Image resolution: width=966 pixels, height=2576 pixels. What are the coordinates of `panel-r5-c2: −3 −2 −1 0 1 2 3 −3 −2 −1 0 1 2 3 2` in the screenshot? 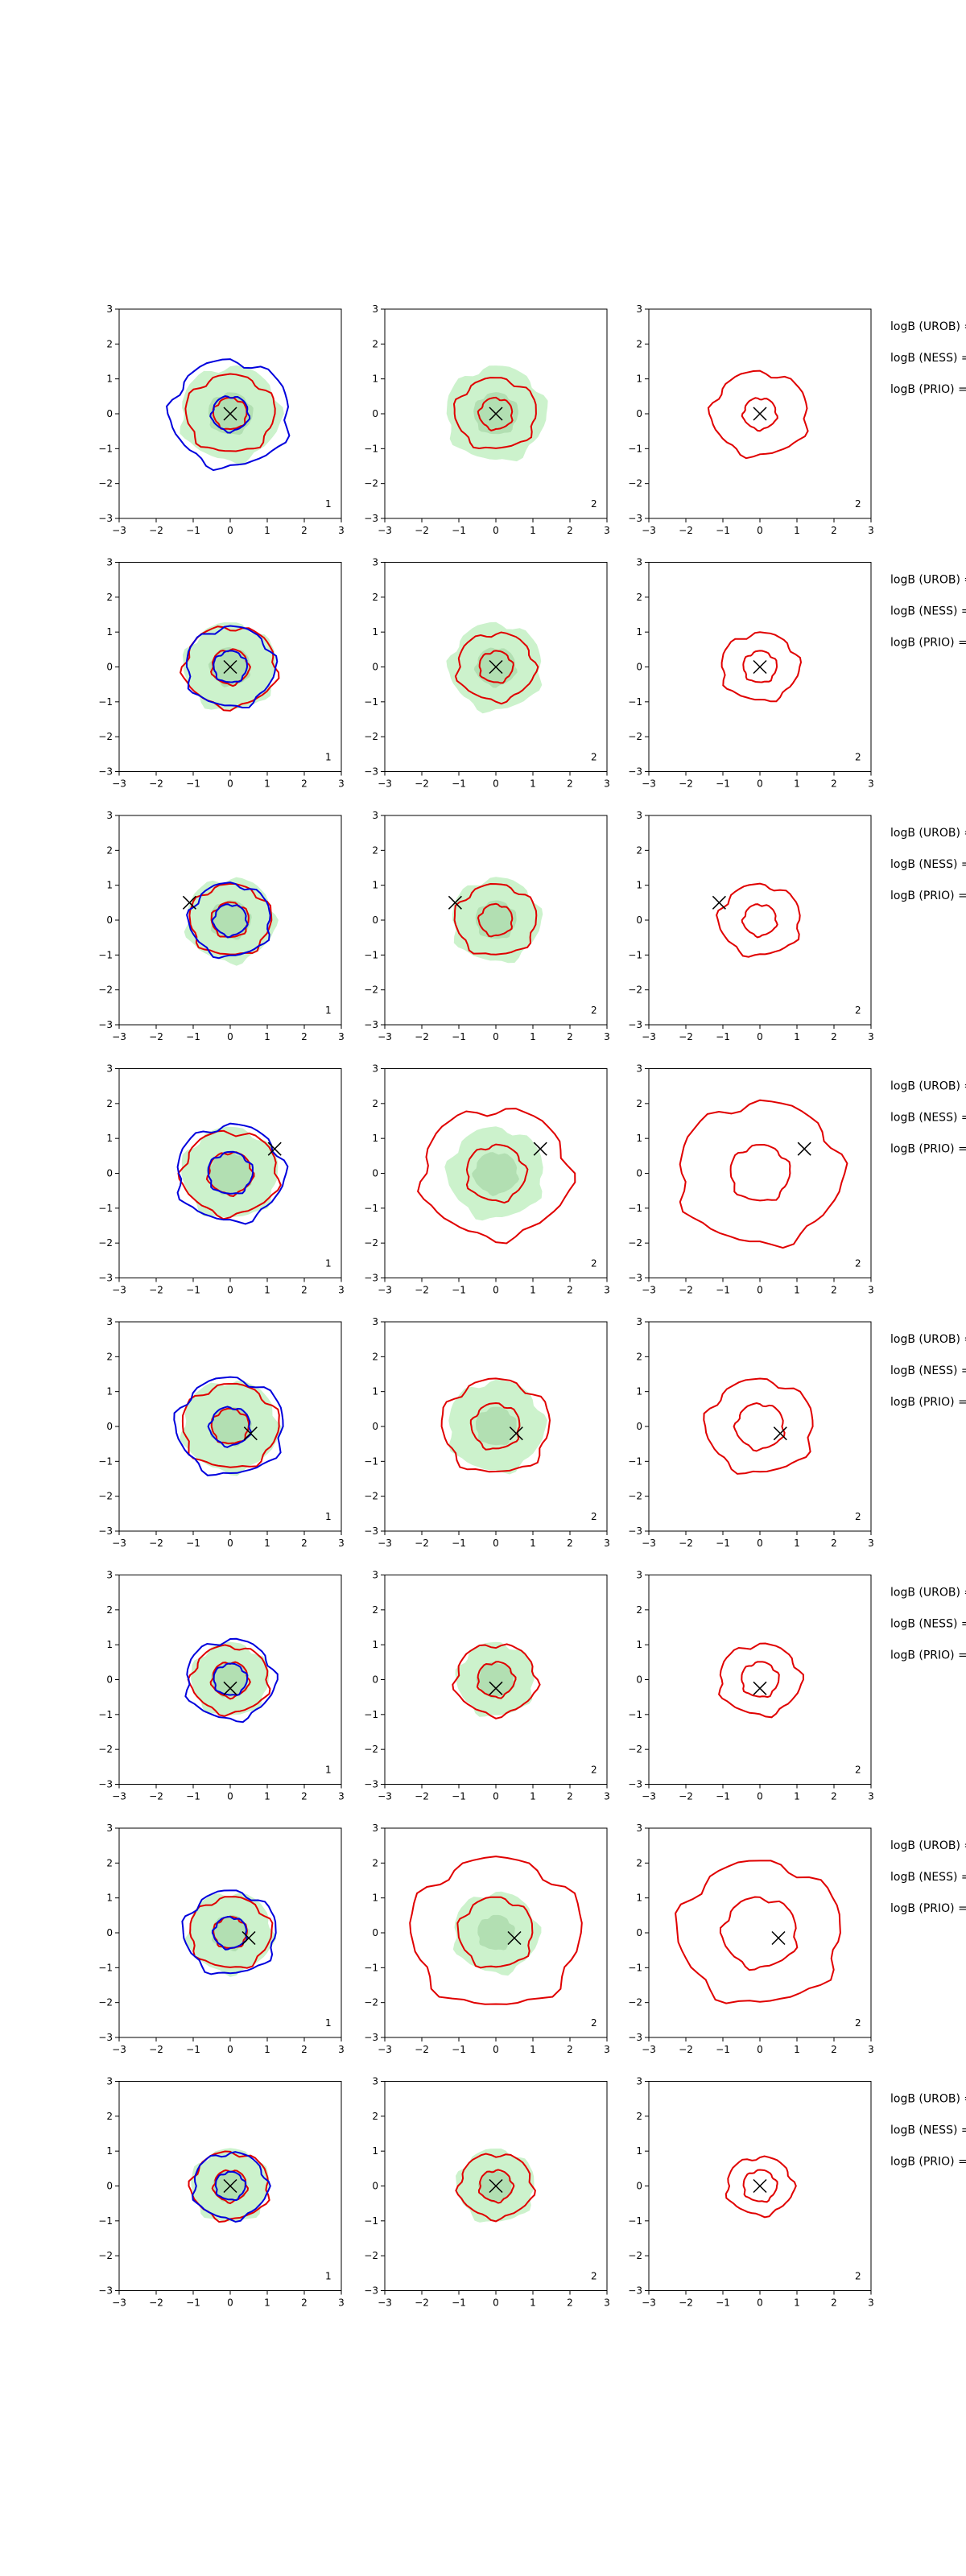 It's located at (487, 1432).